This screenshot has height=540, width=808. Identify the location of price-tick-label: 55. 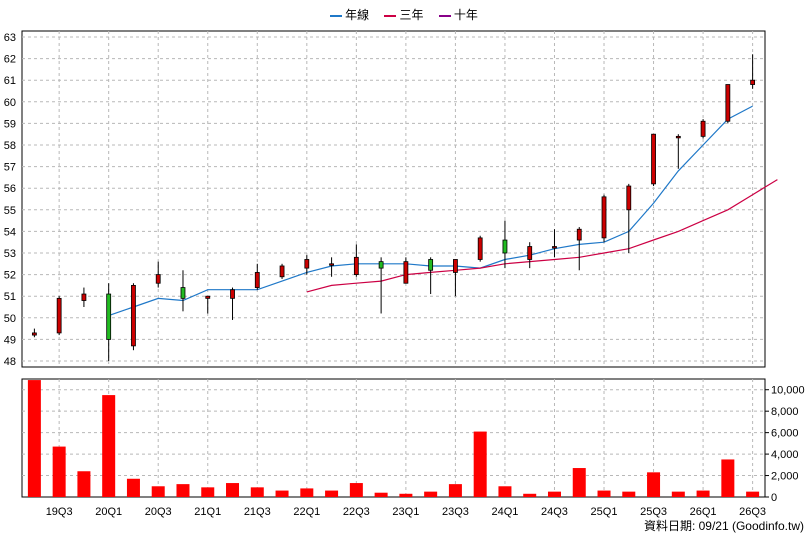
(10, 211).